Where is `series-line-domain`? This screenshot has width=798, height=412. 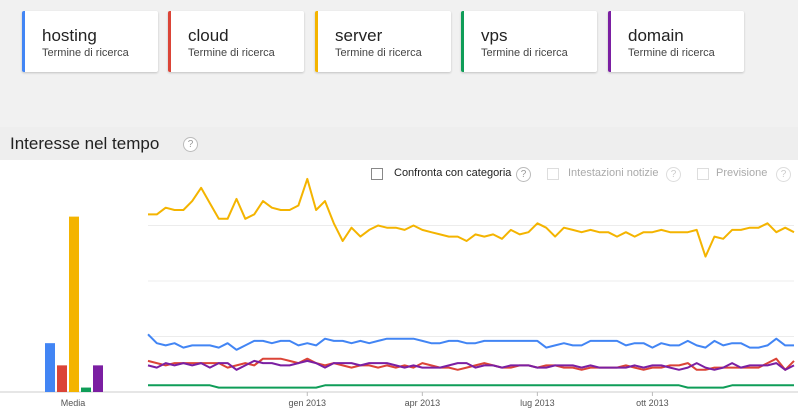
series-line-domain is located at coordinates (471, 365).